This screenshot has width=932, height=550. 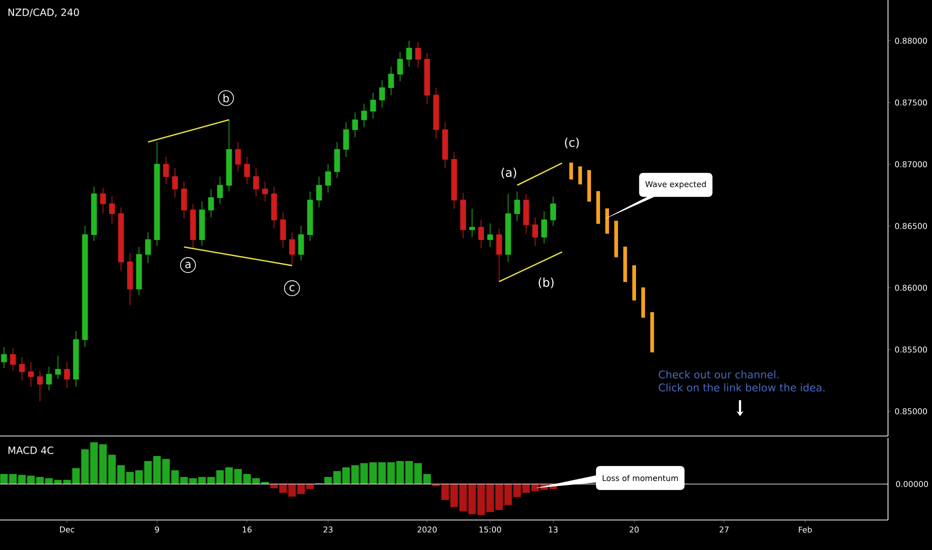 I want to click on annotation: Check out our channel., so click(x=718, y=374).